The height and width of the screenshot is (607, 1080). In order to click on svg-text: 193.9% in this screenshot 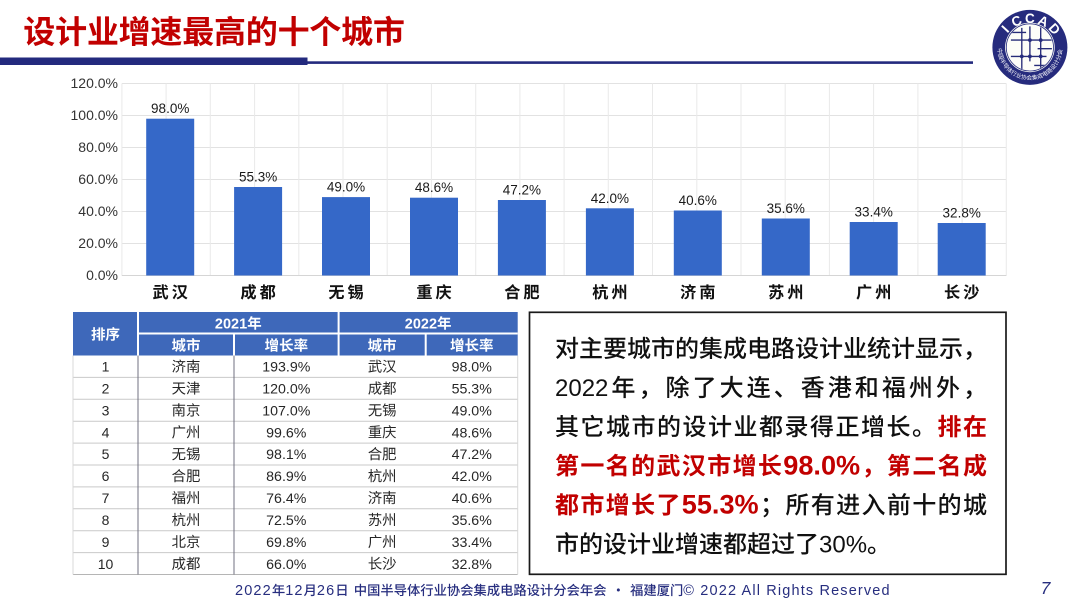, I will do `click(286, 368)`.